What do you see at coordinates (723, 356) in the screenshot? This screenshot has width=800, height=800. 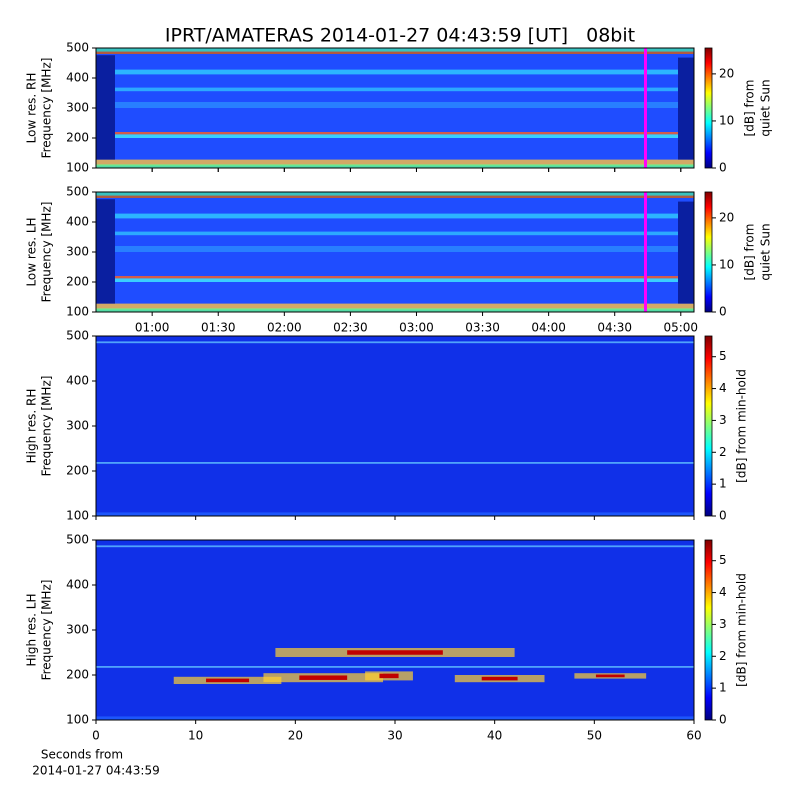 I see `colorbar-tick-label: 5` at bounding box center [723, 356].